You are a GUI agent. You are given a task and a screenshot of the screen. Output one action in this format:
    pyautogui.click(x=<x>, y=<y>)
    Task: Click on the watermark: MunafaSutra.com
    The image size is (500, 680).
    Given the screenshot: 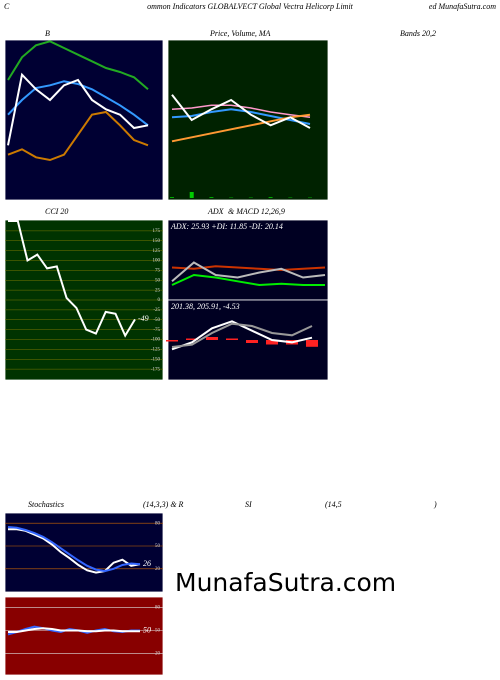 What is the action you would take?
    pyautogui.click(x=285, y=582)
    